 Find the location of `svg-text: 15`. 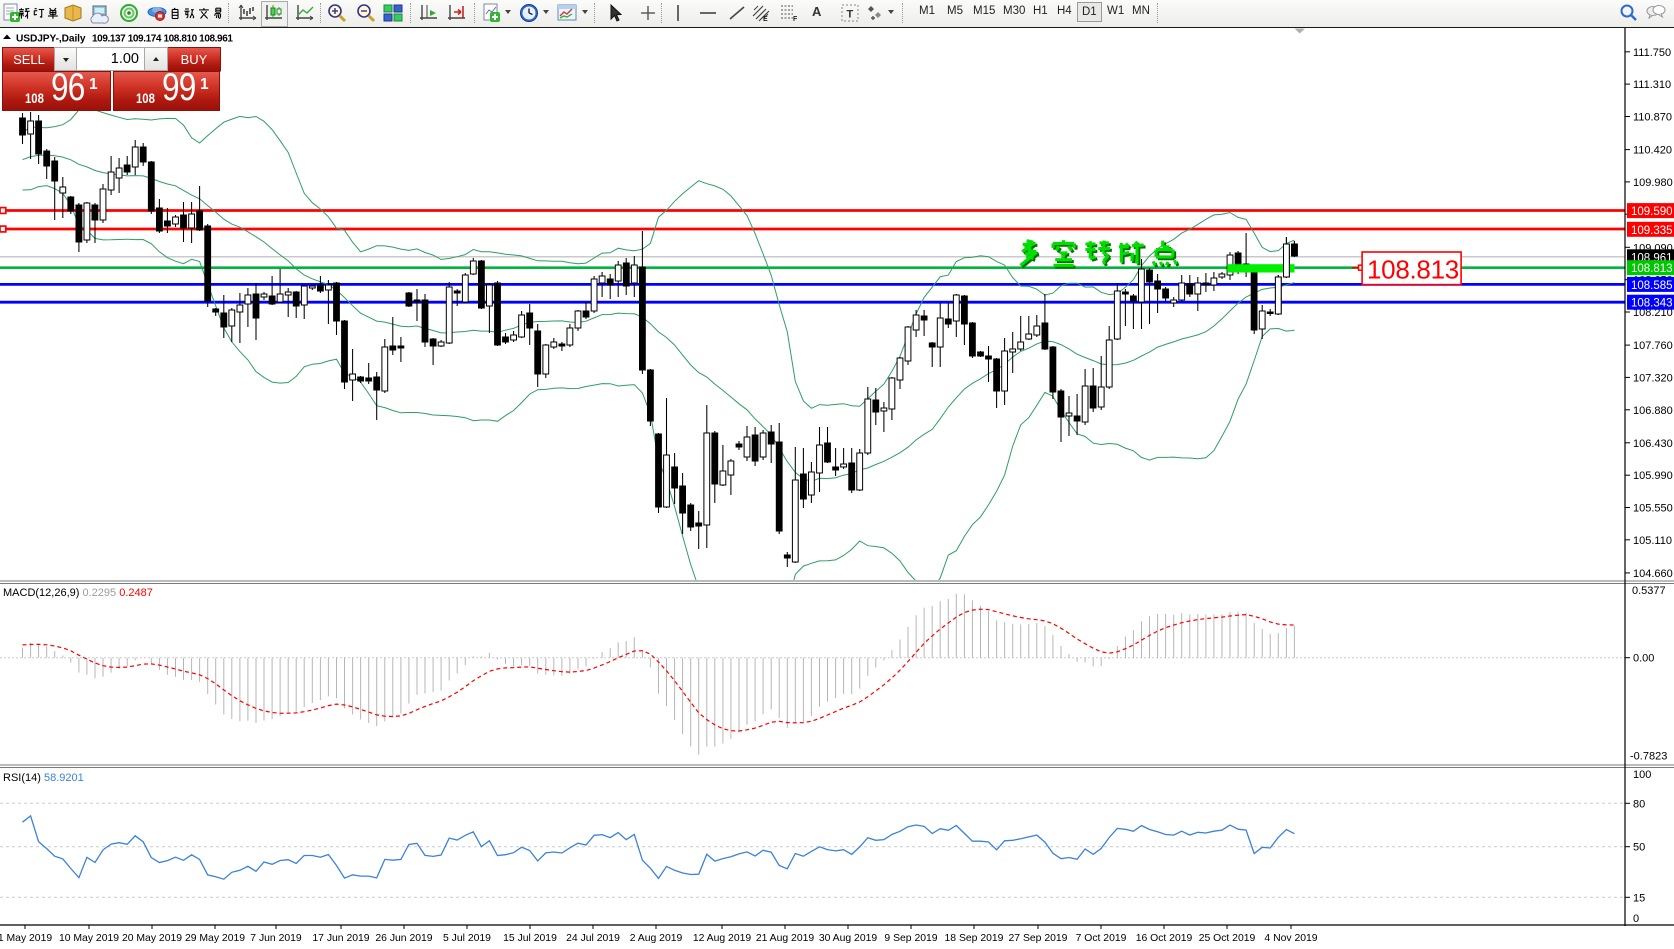

svg-text: 15 is located at coordinates (1639, 898).